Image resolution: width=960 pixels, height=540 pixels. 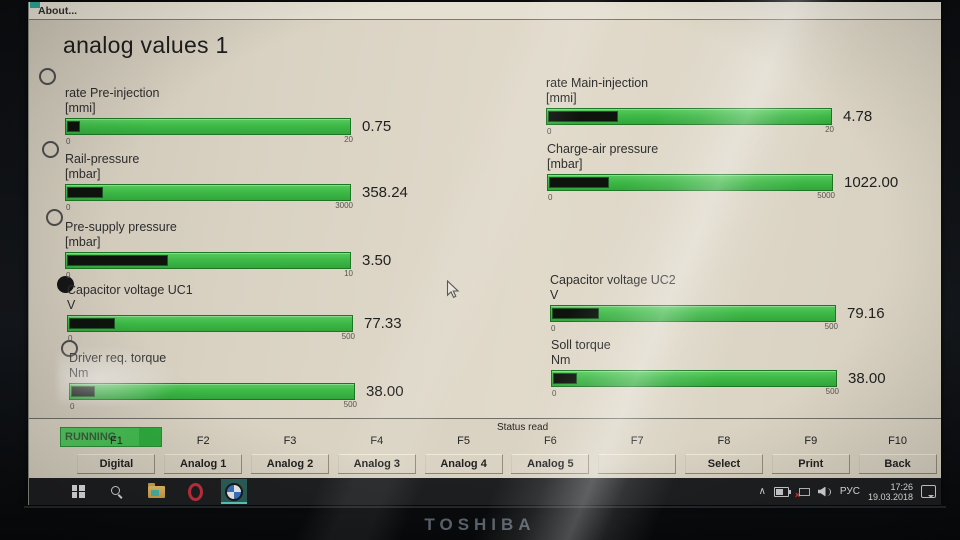 What do you see at coordinates (637, 463) in the screenshot?
I see `f7-blank-button` at bounding box center [637, 463].